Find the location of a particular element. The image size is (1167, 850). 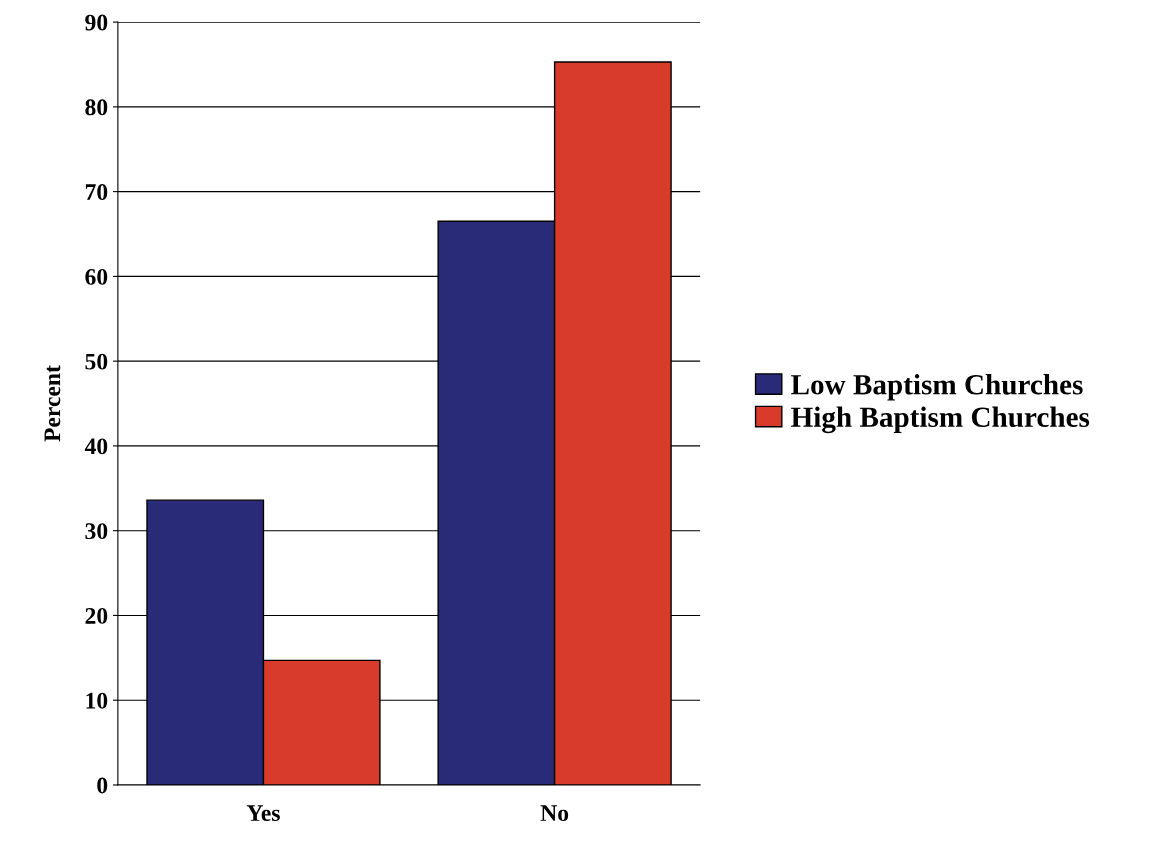

y-axis-title: Percent is located at coordinates (52, 403).